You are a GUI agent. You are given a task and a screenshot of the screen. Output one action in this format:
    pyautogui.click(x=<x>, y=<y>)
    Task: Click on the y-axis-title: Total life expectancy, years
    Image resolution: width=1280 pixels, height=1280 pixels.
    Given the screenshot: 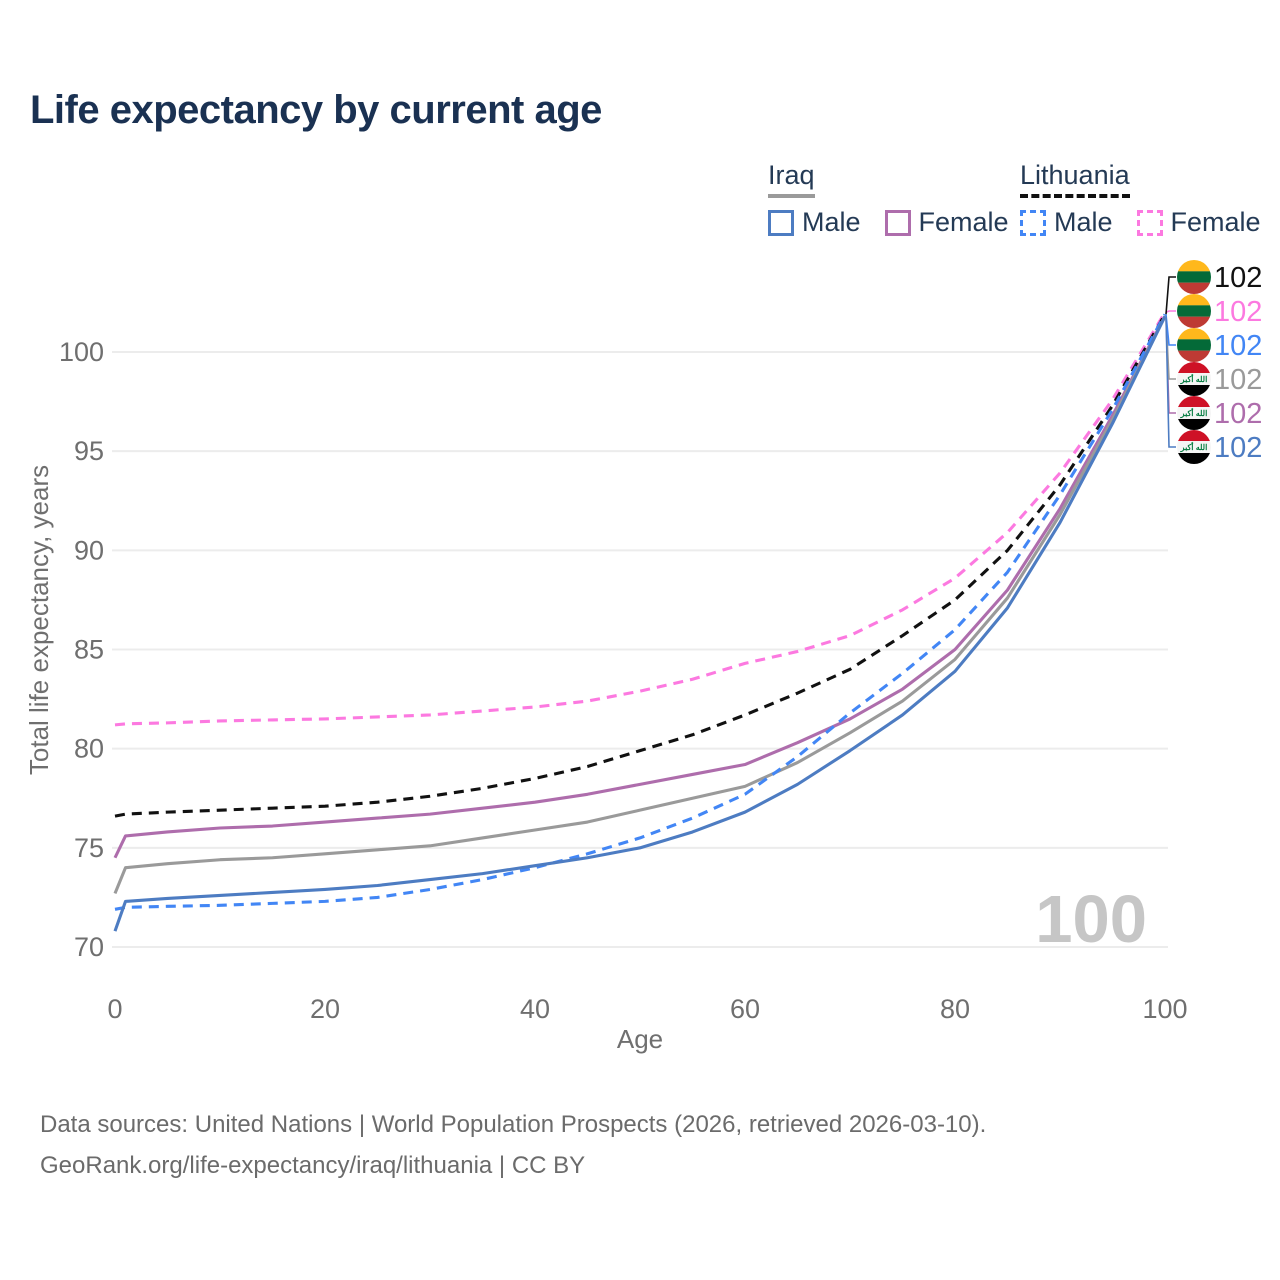 What is the action you would take?
    pyautogui.click(x=39, y=620)
    